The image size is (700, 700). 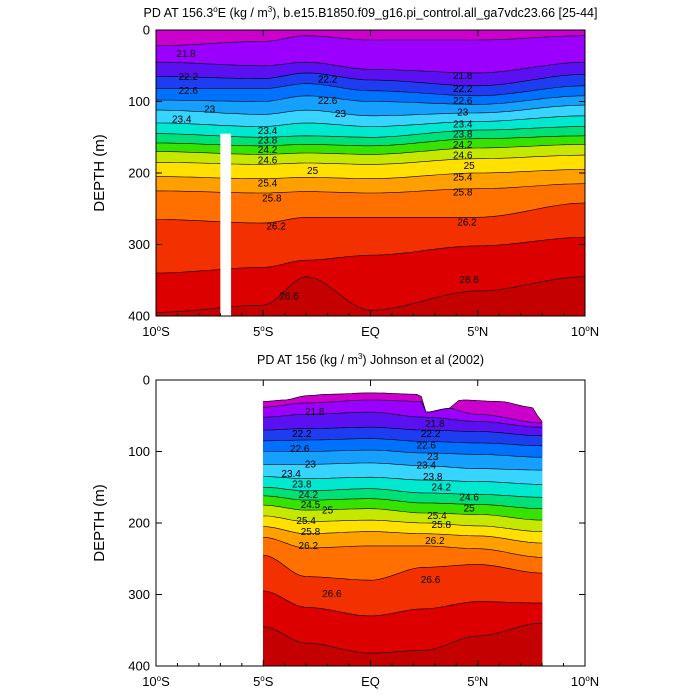 I want to click on y-tick-label: 0, so click(x=146, y=380).